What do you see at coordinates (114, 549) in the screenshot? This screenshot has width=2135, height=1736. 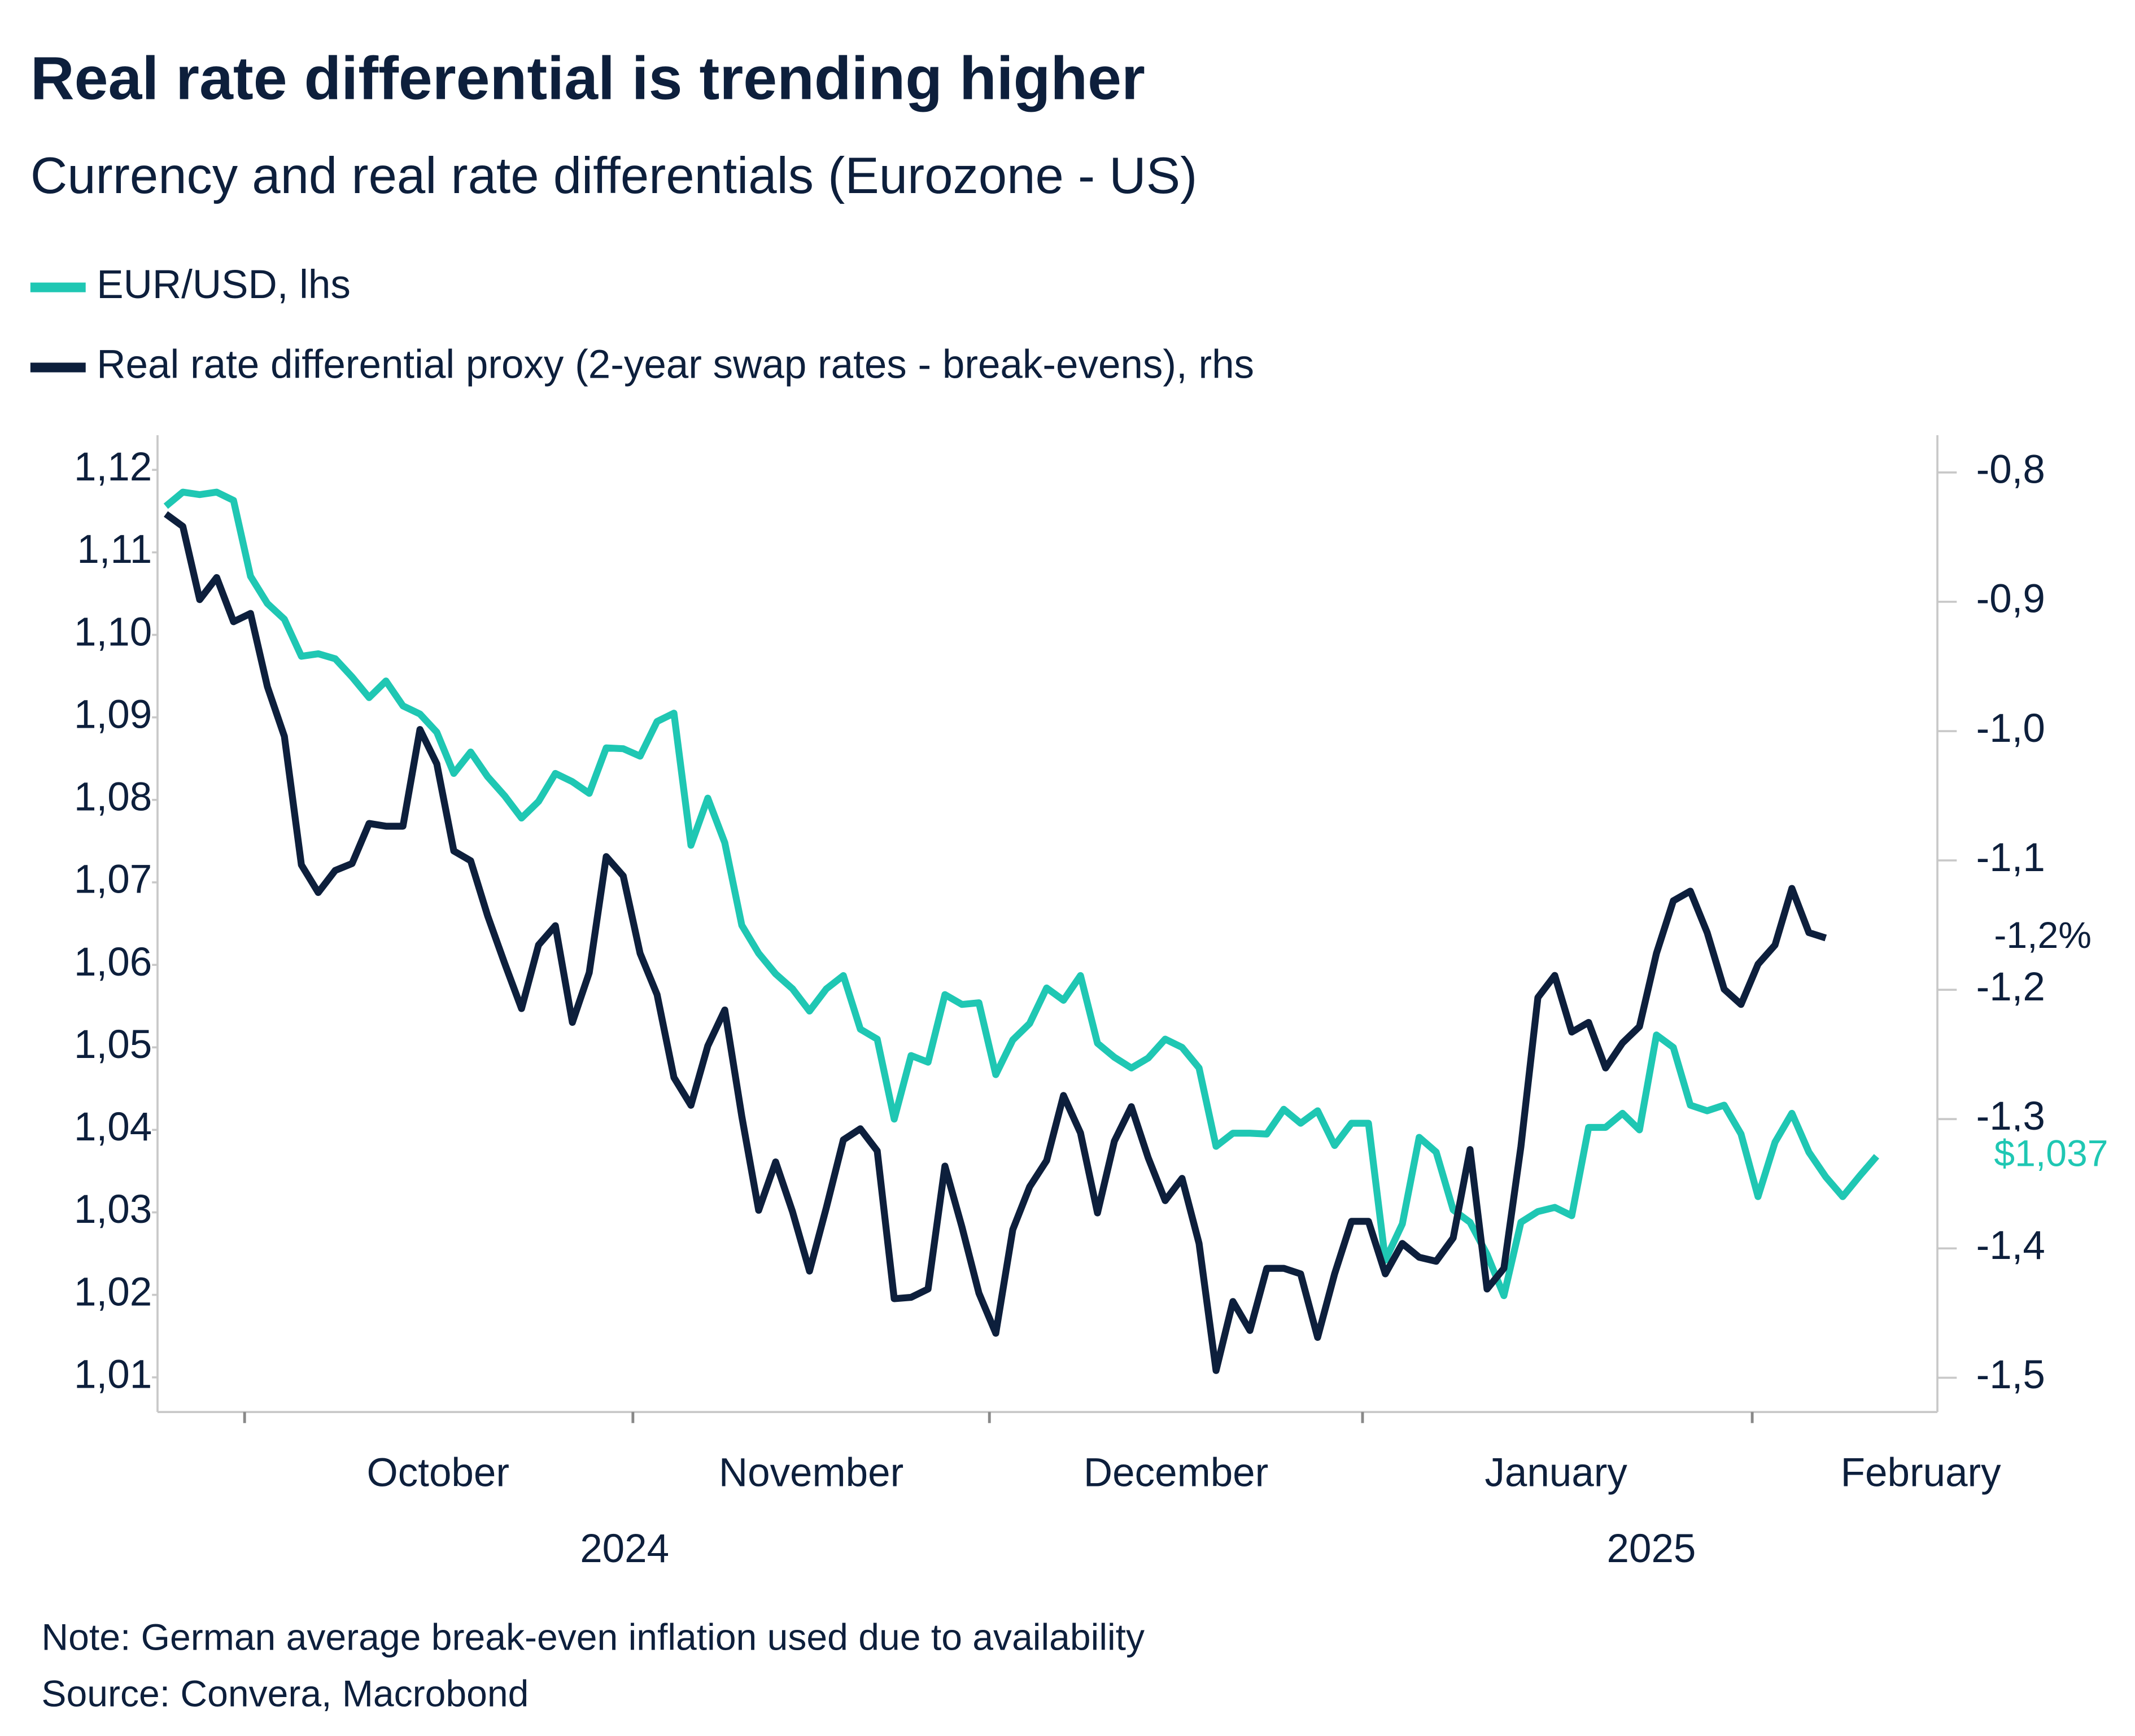 I see `y-tick-label: 1,11` at bounding box center [114, 549].